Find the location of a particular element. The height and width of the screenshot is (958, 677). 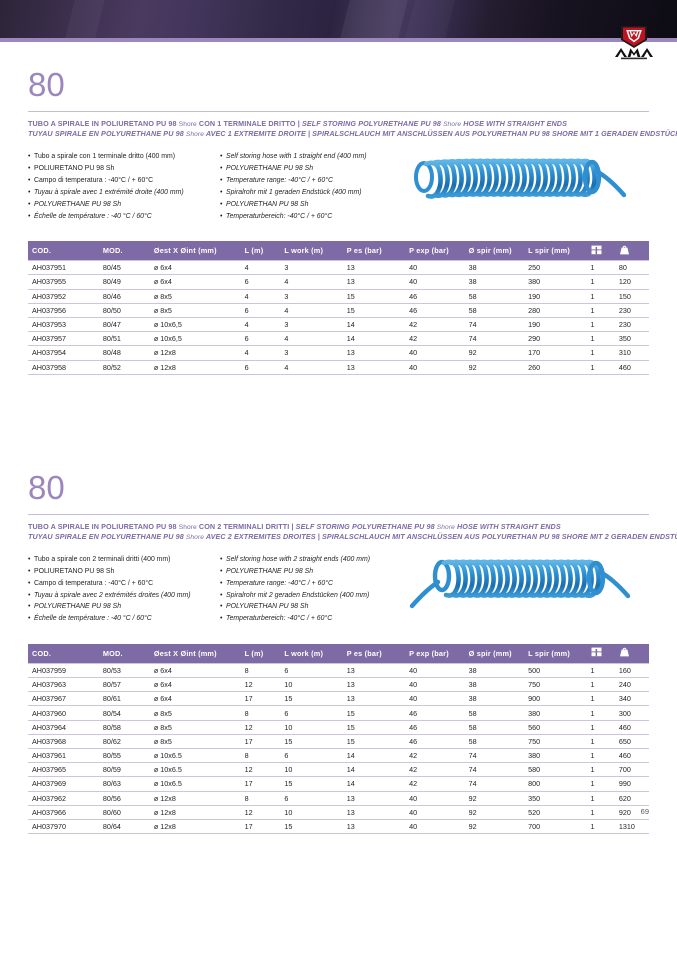

cell-mod: 80/54 is located at coordinates (124, 713).